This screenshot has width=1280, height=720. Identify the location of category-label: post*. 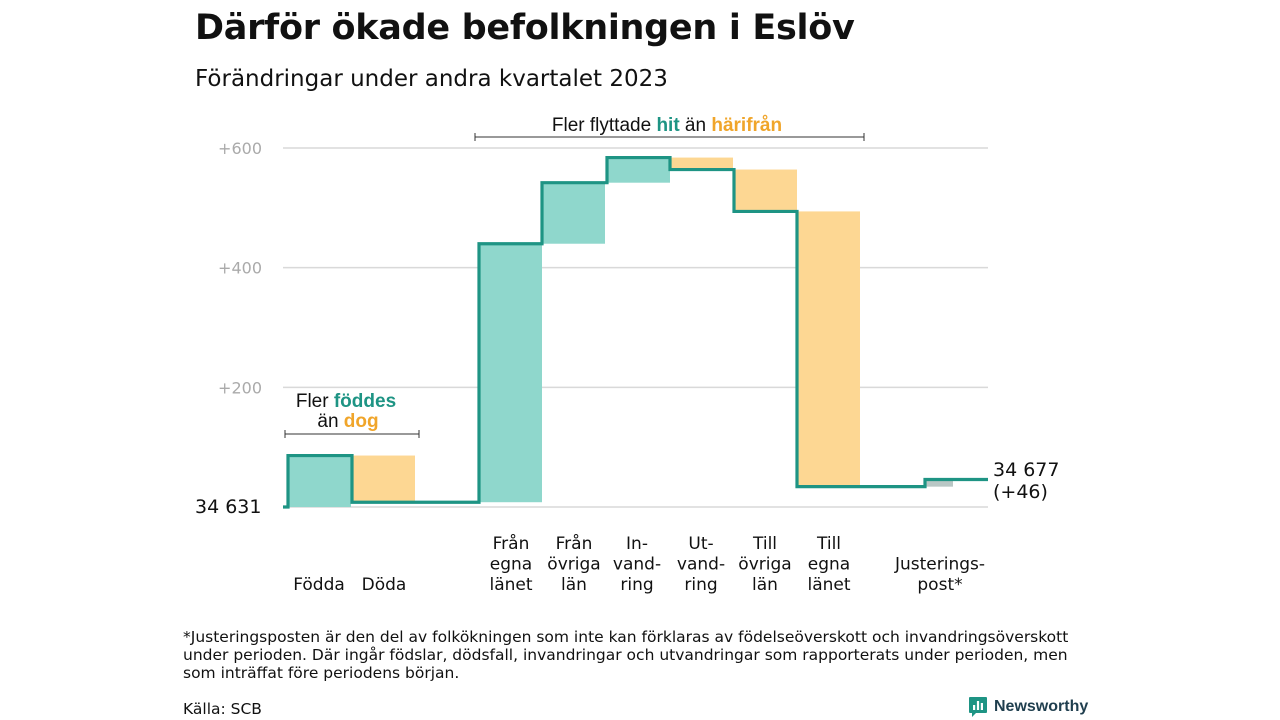
(939, 585).